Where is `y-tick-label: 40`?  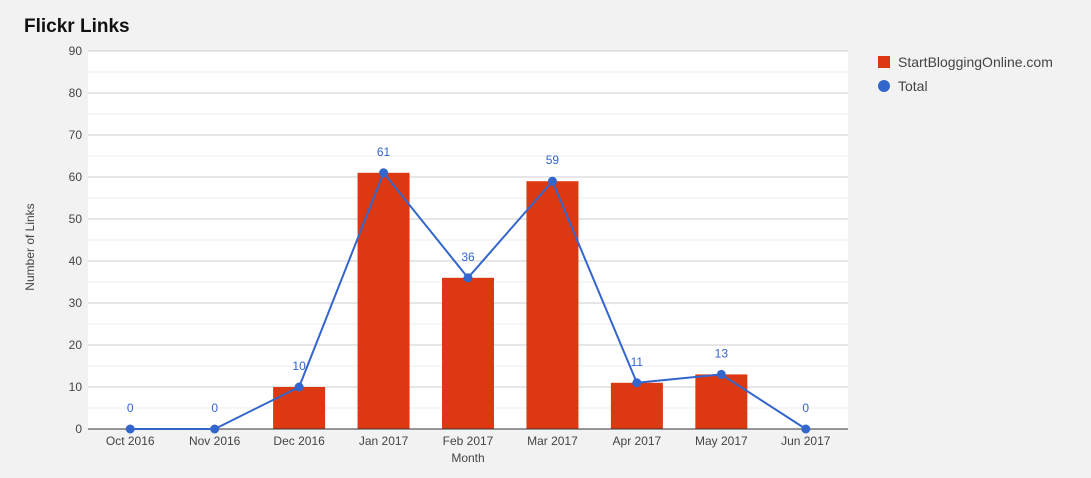
y-tick-label: 40 is located at coordinates (76, 261).